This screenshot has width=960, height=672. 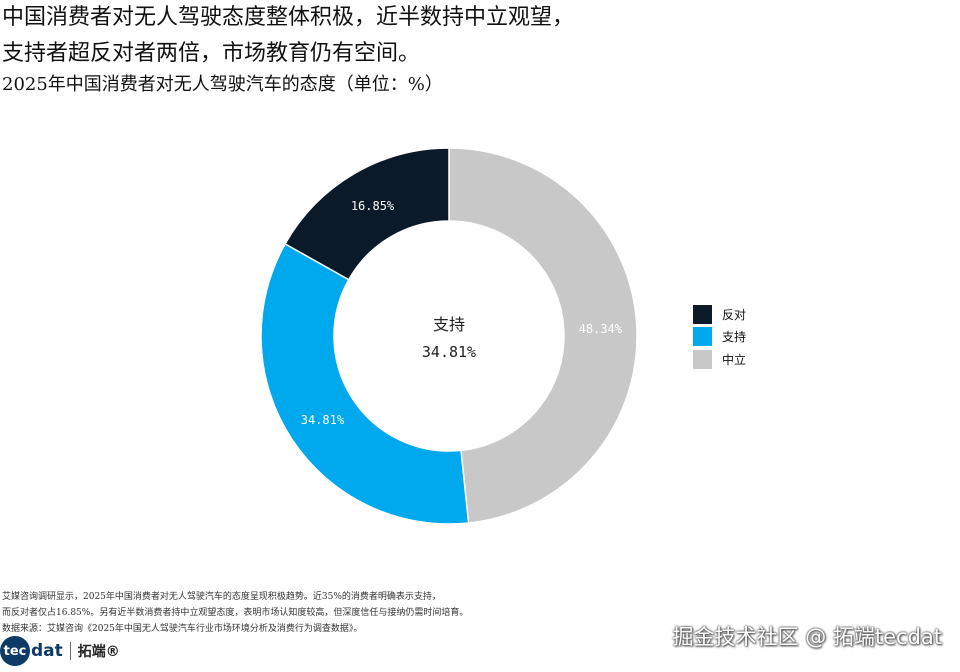 I want to click on headline-line-1: 中国消费者对无人驾驶态度整体积极，近半数持中立观望，, so click(x=288, y=17).